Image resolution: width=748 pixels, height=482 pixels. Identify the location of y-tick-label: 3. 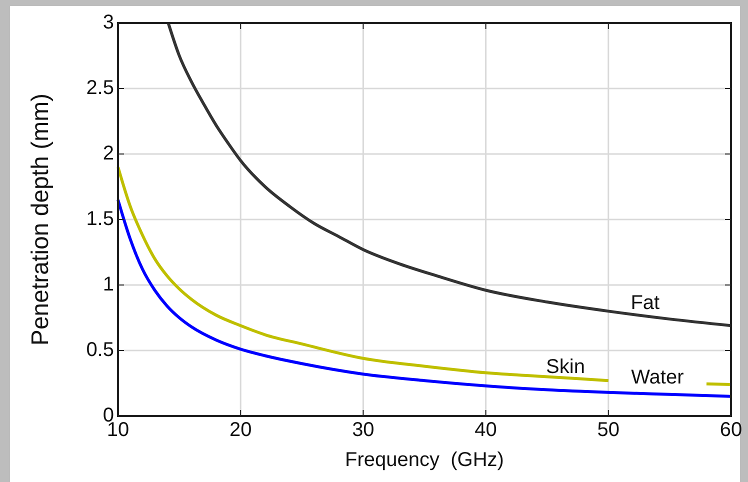
(108, 22).